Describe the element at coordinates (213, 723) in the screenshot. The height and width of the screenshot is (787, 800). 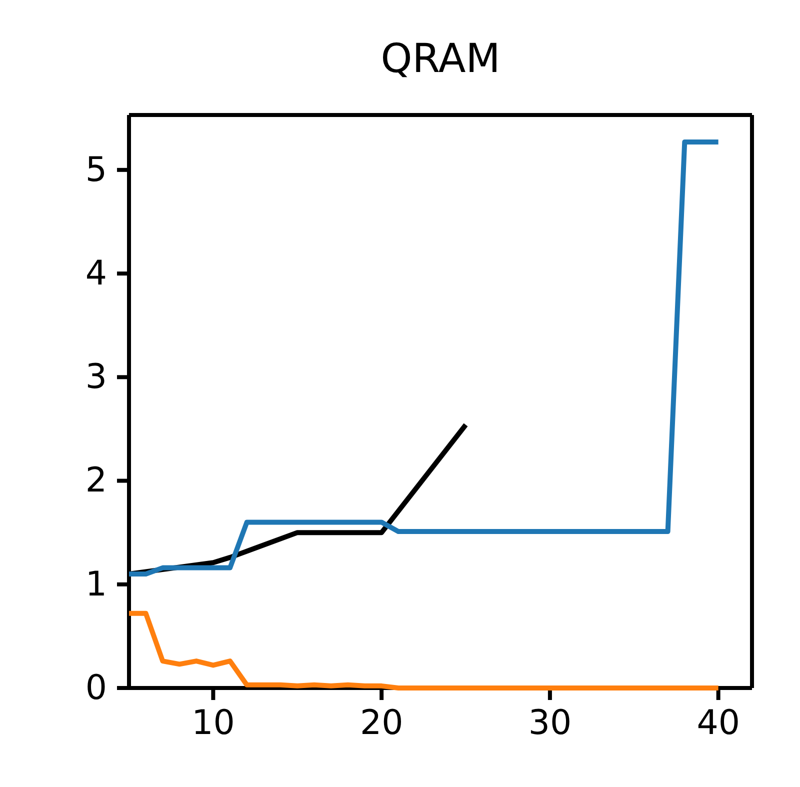
I see `x-tick-label: 10` at that location.